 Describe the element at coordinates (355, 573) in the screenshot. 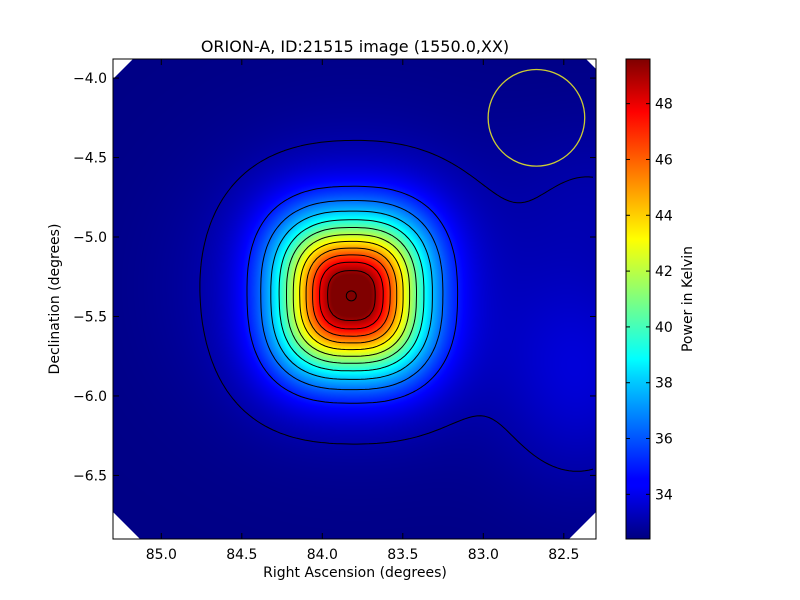

I see `x-axis-label: Right Ascension (degrees)` at that location.